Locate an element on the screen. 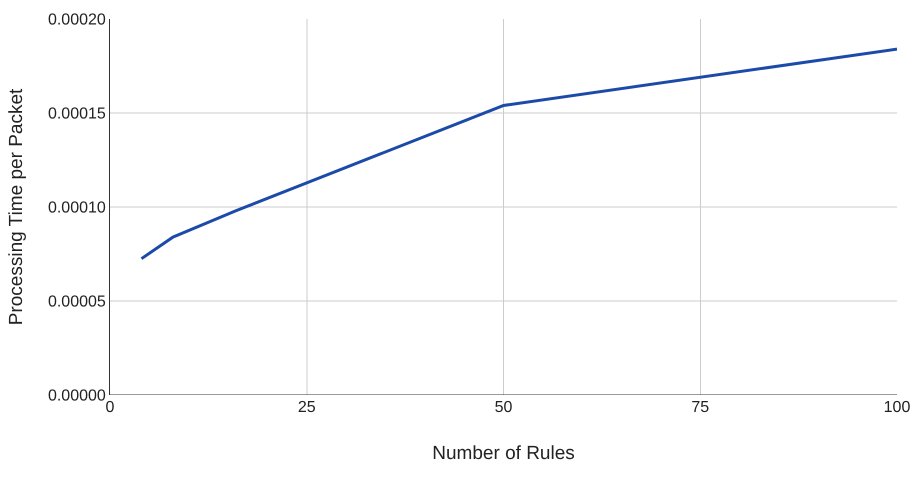 The image size is (922, 480). y-tick-label: 0.00020 is located at coordinates (77, 20).